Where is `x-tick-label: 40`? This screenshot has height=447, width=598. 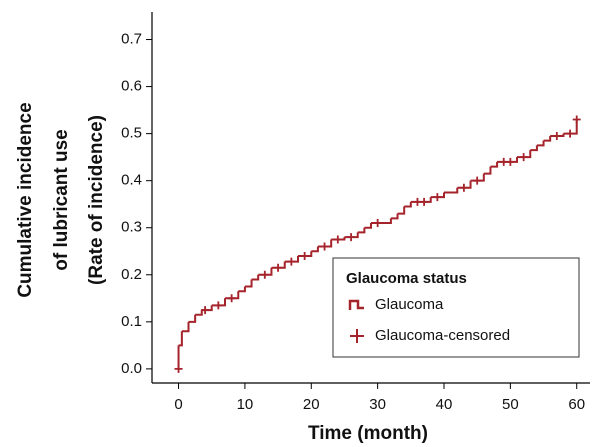 x-tick-label: 40 is located at coordinates (444, 404).